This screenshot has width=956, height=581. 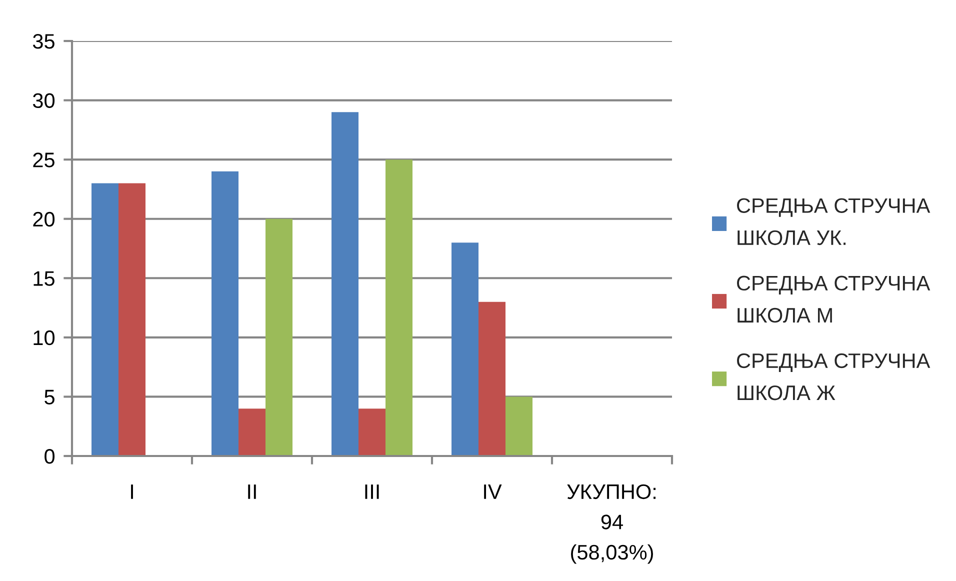 I want to click on y-tick-label: 0, so click(x=49, y=456).